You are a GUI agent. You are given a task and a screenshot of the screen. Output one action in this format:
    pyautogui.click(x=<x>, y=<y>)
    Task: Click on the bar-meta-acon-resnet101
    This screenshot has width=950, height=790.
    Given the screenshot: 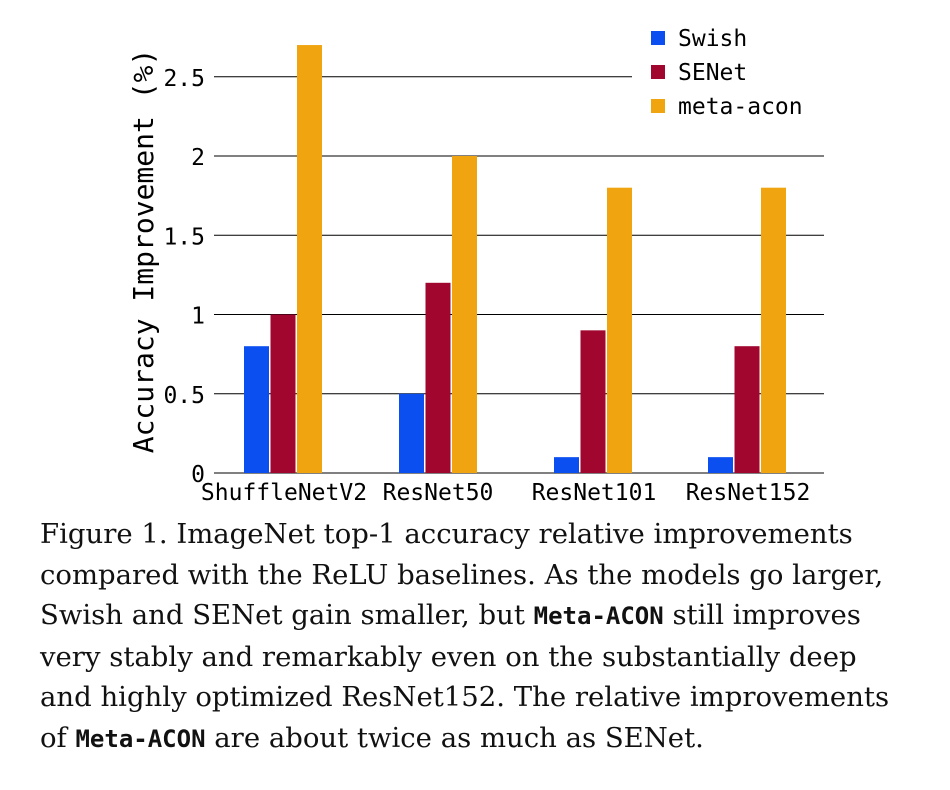 What is the action you would take?
    pyautogui.click(x=619, y=330)
    